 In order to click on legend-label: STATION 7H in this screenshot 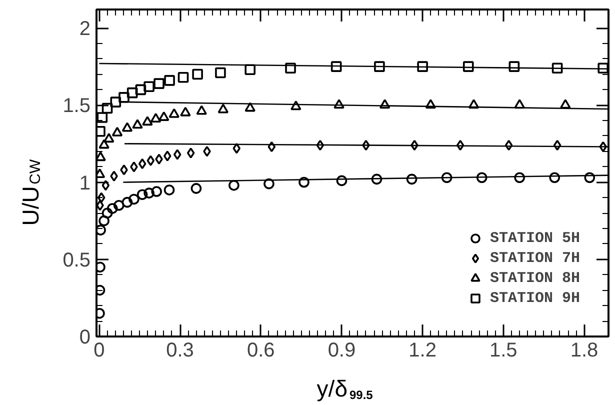, I will do `click(535, 258)`.